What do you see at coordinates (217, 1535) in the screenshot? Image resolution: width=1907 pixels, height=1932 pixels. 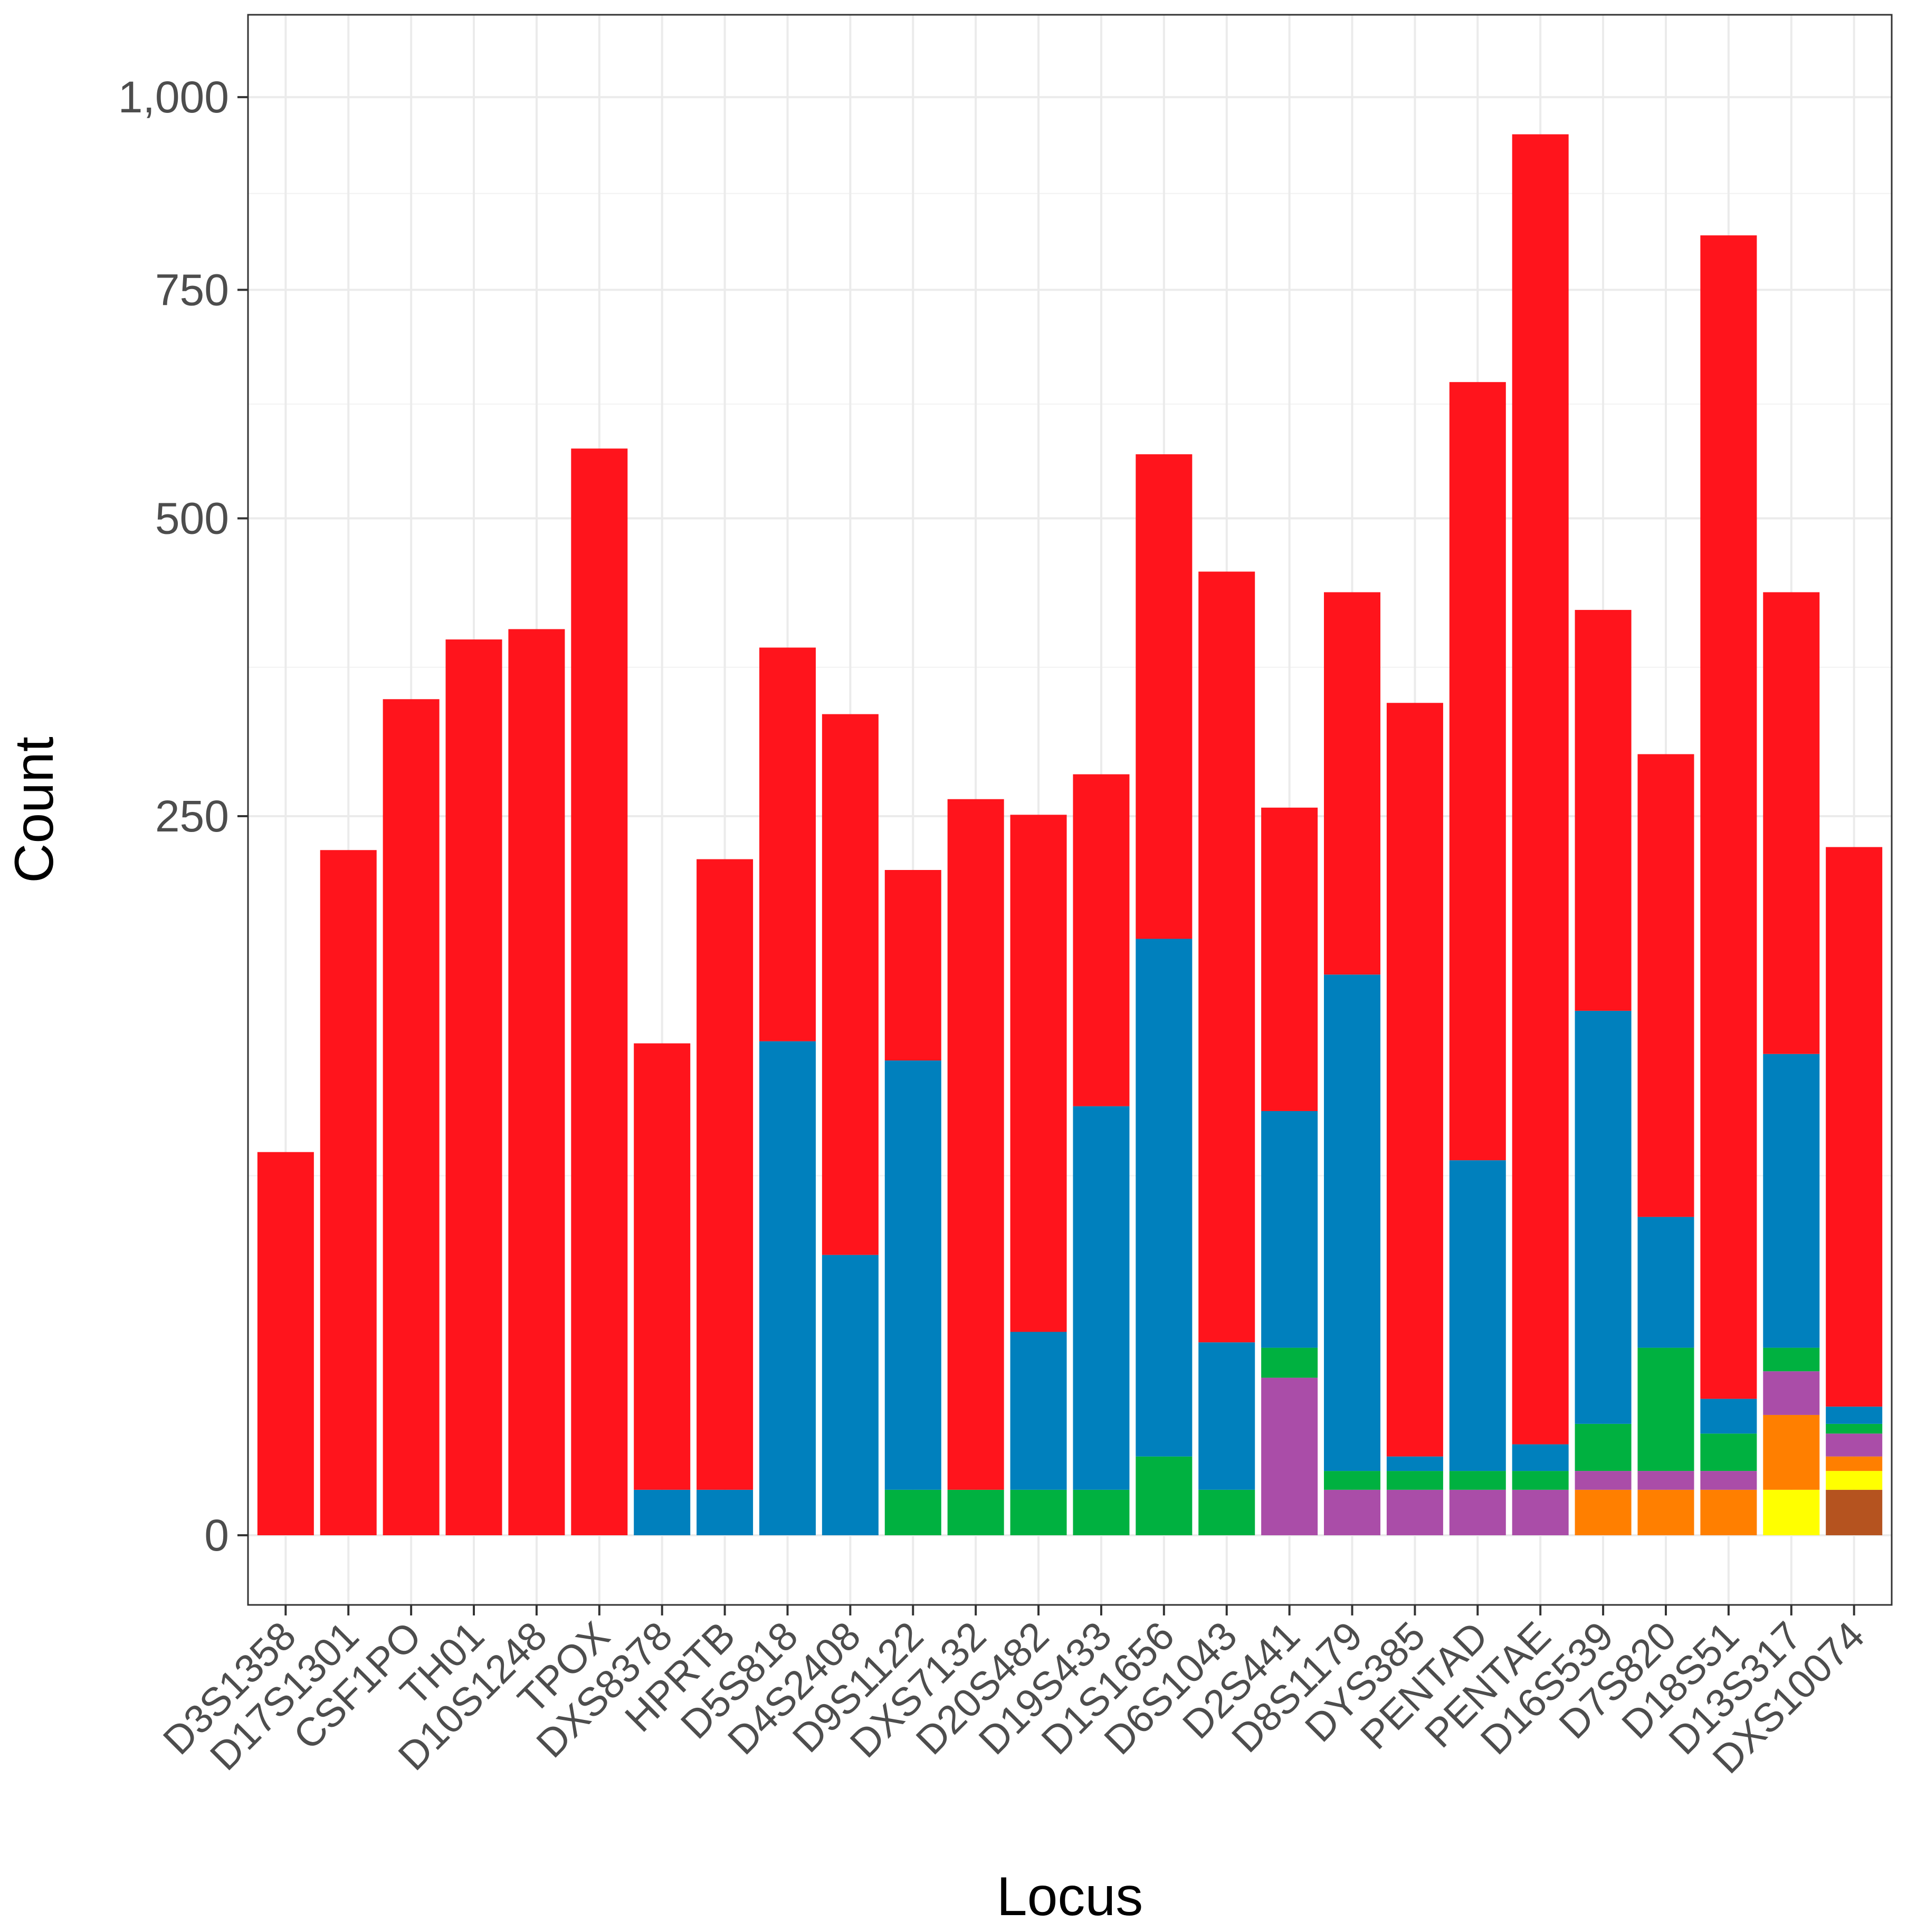 I see `y-tick-label: 0` at bounding box center [217, 1535].